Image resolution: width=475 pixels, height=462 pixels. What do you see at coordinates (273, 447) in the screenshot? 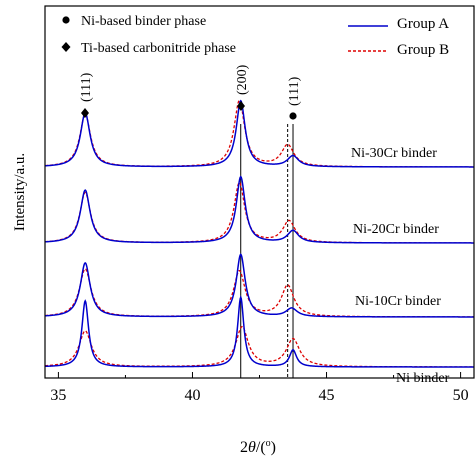
I see `x-label-close: )` at bounding box center [273, 447].